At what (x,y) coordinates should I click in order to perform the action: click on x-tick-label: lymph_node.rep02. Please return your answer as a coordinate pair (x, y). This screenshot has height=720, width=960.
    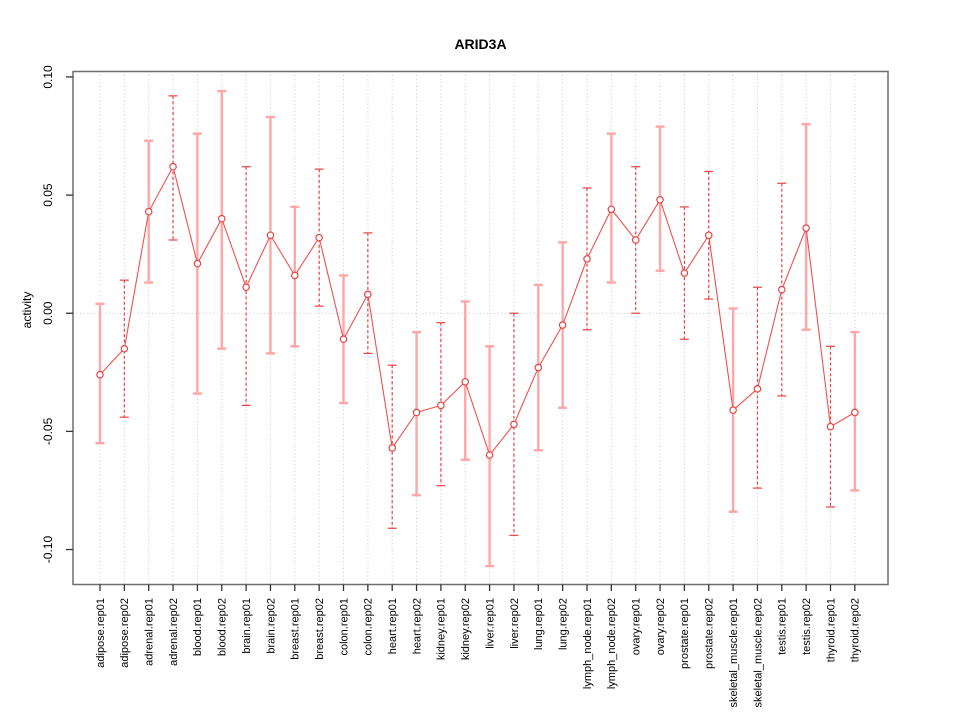
    Looking at the image, I should click on (612, 643).